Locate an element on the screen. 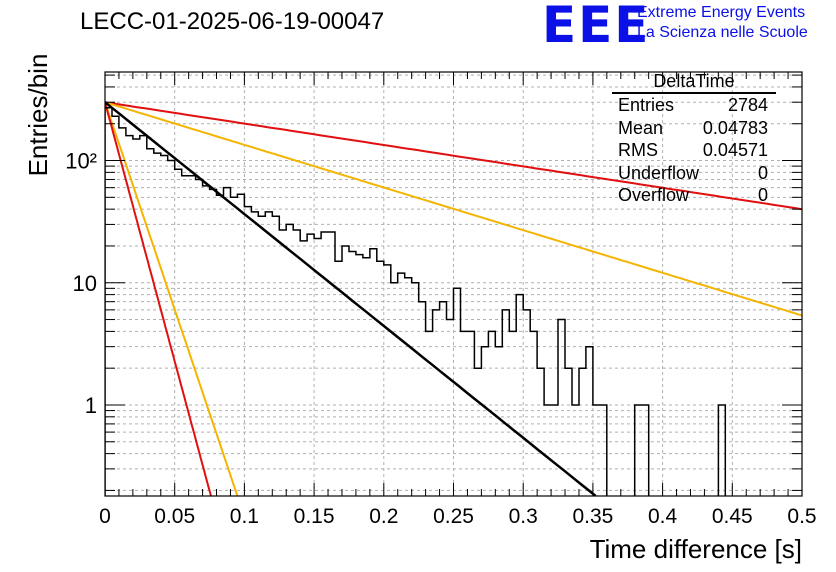  x-tick-label: 0.1 is located at coordinates (244, 516).